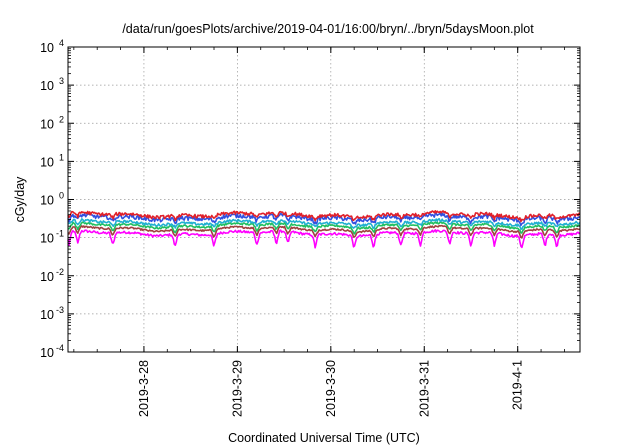 The height and width of the screenshot is (448, 640). What do you see at coordinates (60, 234) in the screenshot?
I see `y-tick-exponent: -1` at bounding box center [60, 234].